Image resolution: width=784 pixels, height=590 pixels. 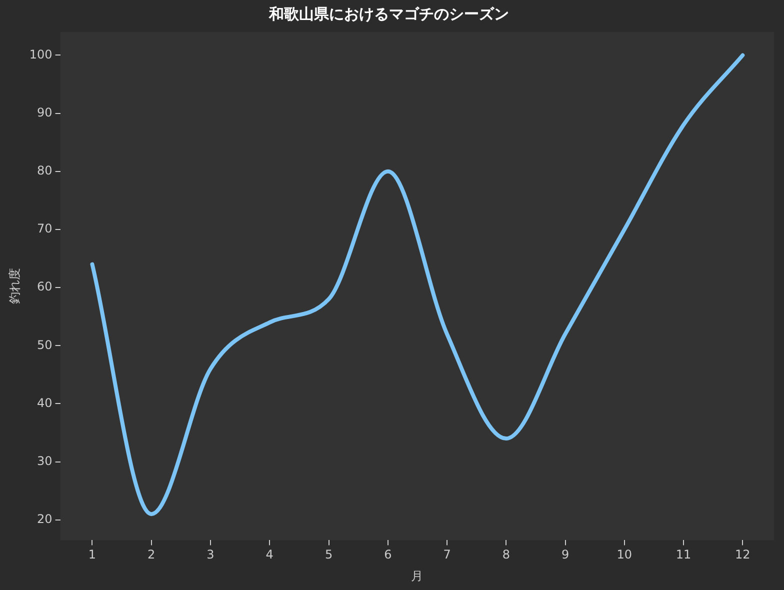 What do you see at coordinates (742, 555) in the screenshot?
I see `x-tick-label: 12` at bounding box center [742, 555].